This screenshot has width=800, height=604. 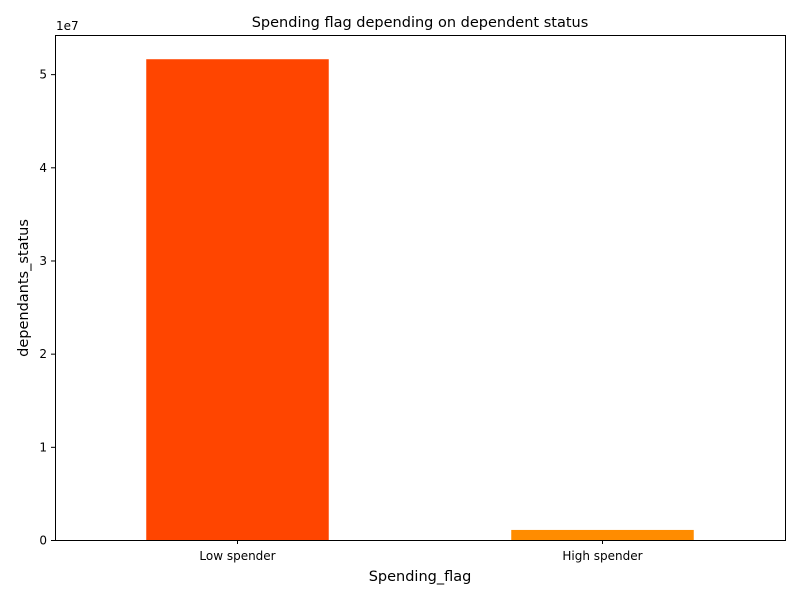 What do you see at coordinates (420, 577) in the screenshot?
I see `x-axis-label: Spending_flag` at bounding box center [420, 577].